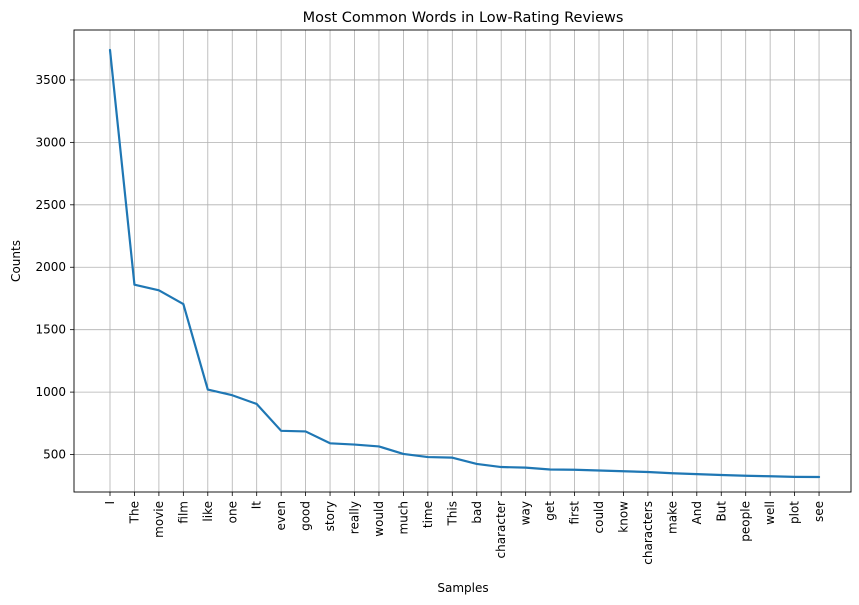  What do you see at coordinates (452, 514) in the screenshot?
I see `x-tick-label: This` at bounding box center [452, 514].